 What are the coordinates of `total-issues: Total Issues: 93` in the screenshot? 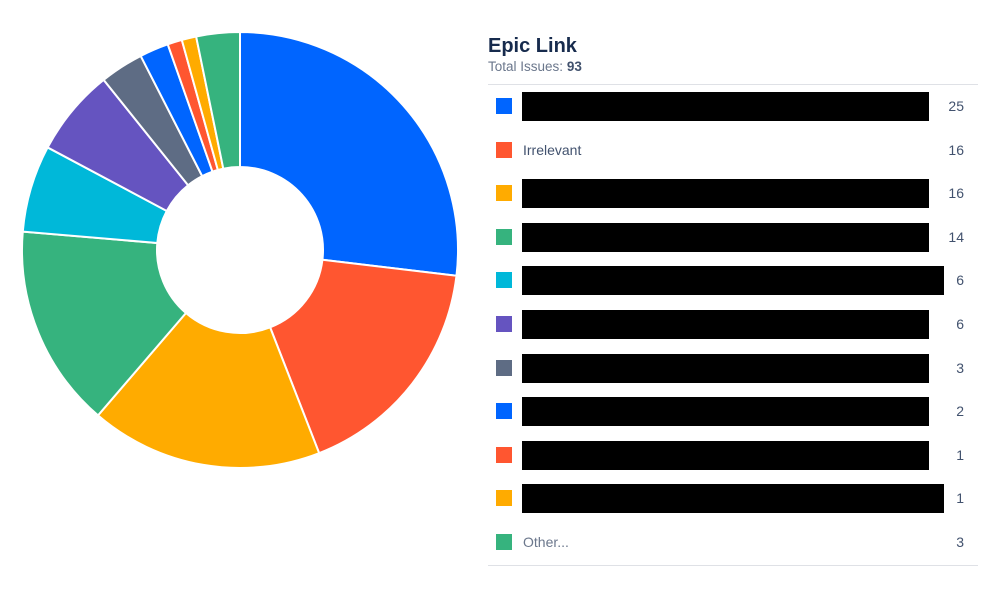 It's located at (733, 67).